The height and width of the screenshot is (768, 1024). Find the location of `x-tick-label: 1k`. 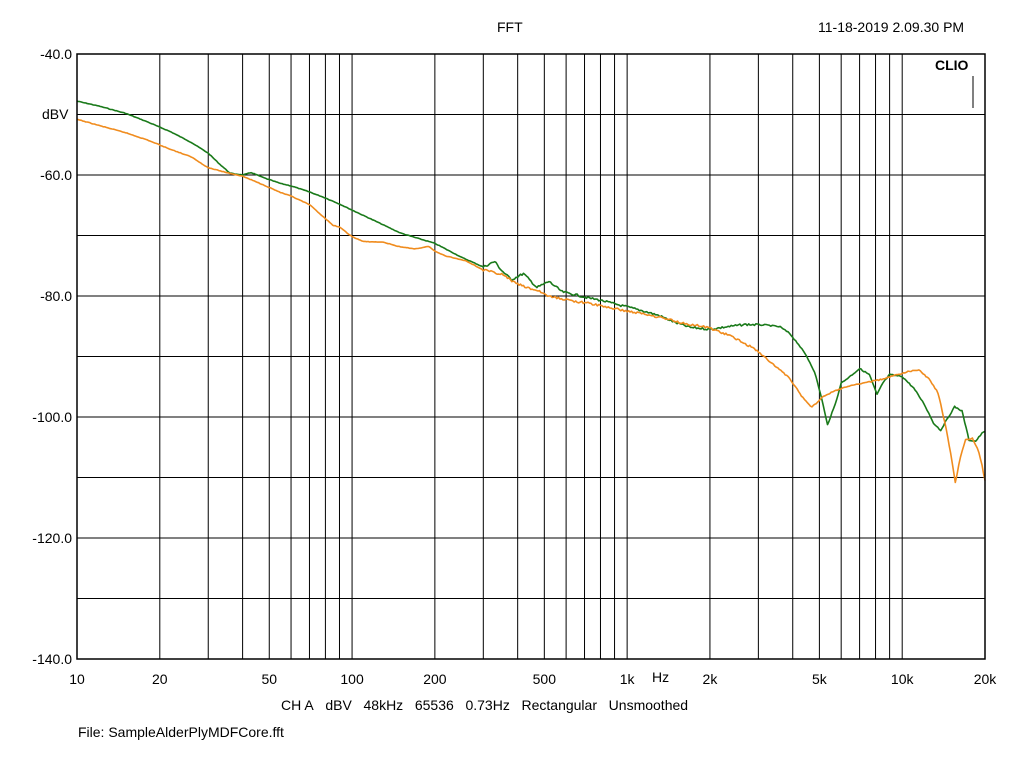

x-tick-label: 1k is located at coordinates (628, 679).